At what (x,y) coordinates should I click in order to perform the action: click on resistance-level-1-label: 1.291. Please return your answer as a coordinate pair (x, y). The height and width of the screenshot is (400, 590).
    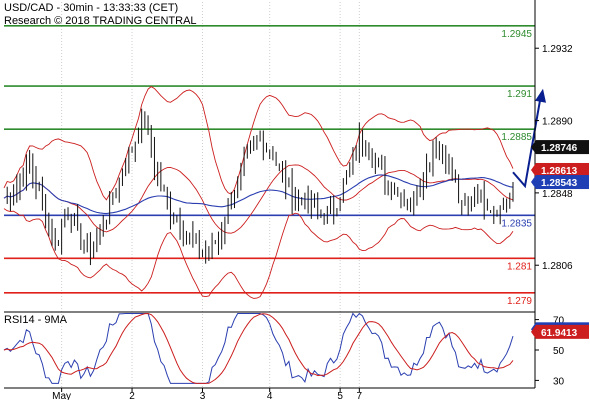
    Looking at the image, I should click on (519, 94).